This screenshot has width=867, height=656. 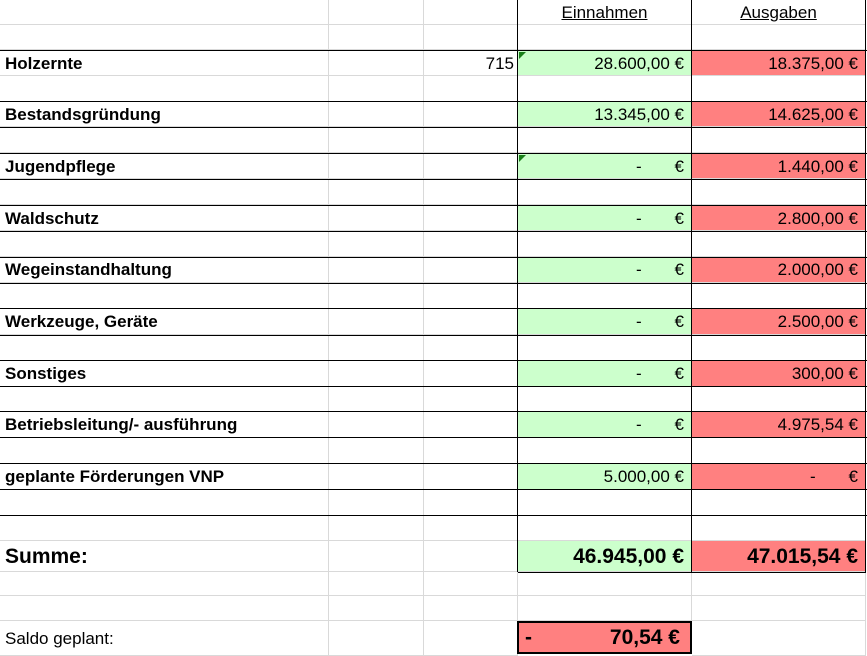 I want to click on income-cell: 13.345,00 €, so click(x=605, y=114).